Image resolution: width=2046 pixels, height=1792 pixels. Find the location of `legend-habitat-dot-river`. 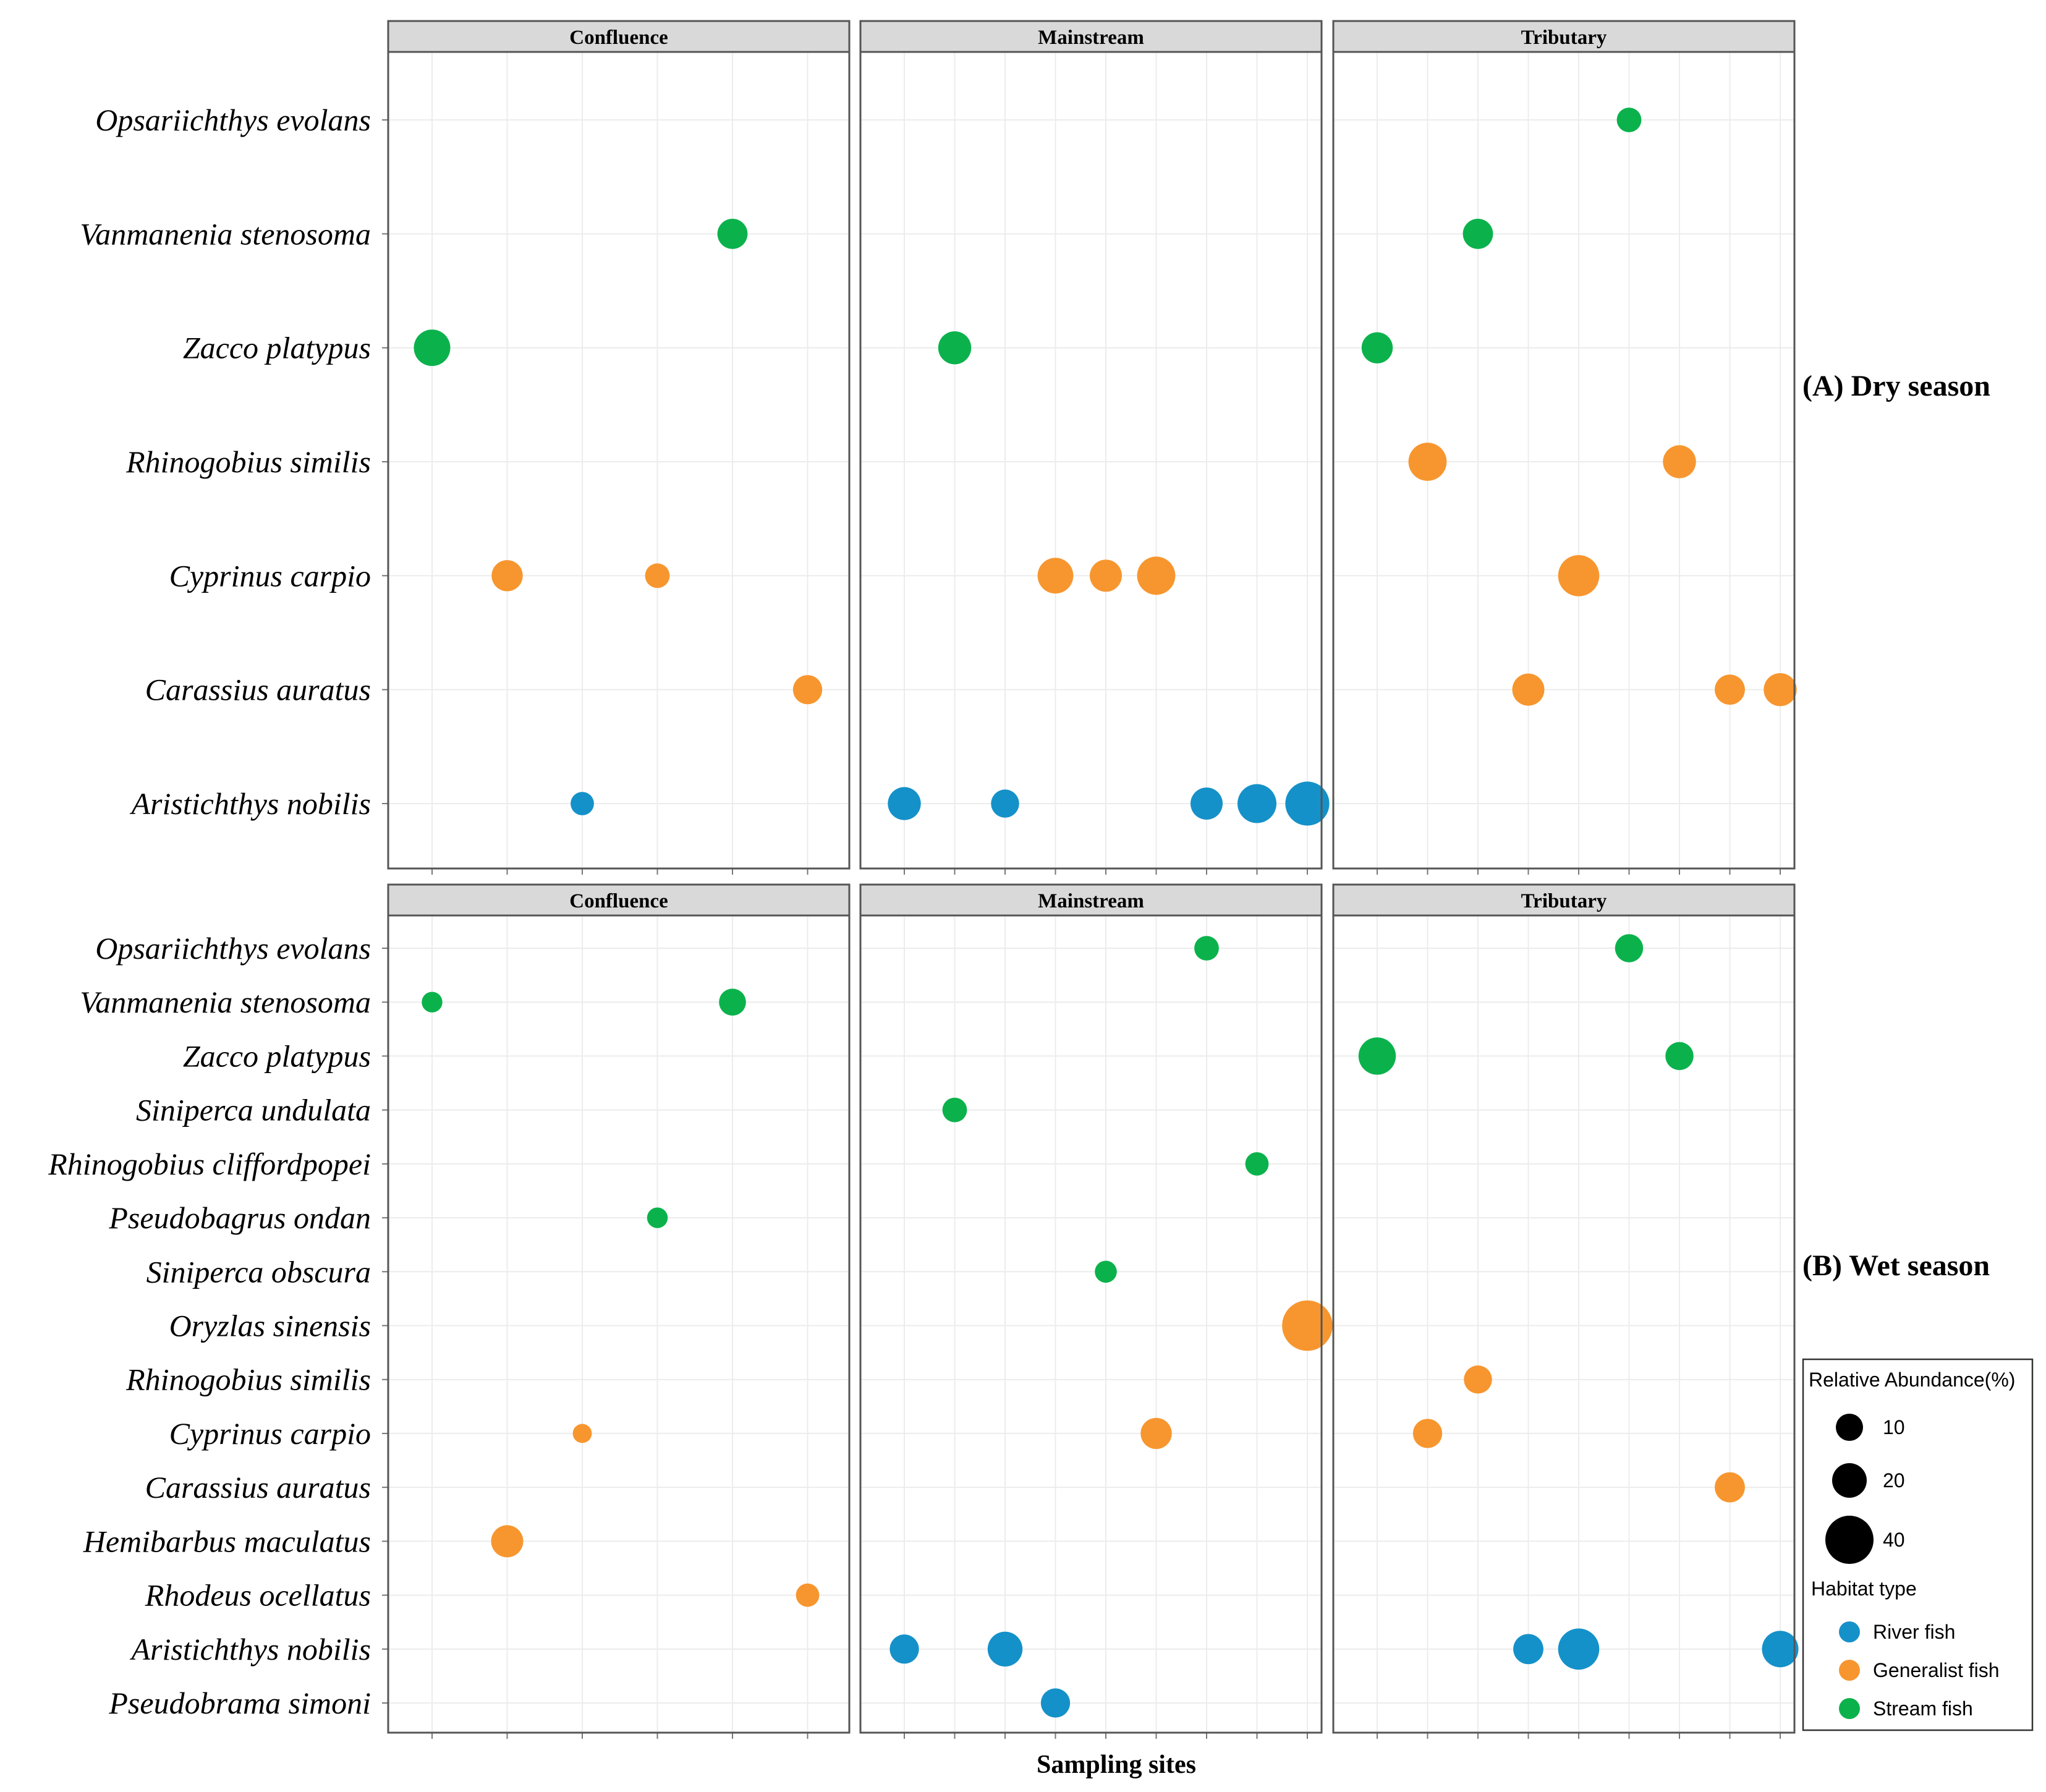

legend-habitat-dot-river is located at coordinates (1849, 1631).